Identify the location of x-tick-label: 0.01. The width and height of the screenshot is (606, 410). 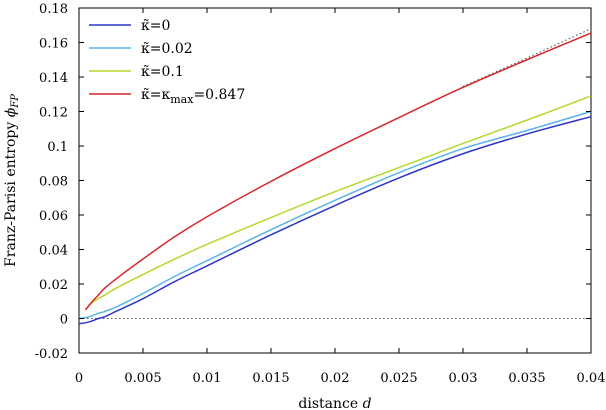
(207, 378).